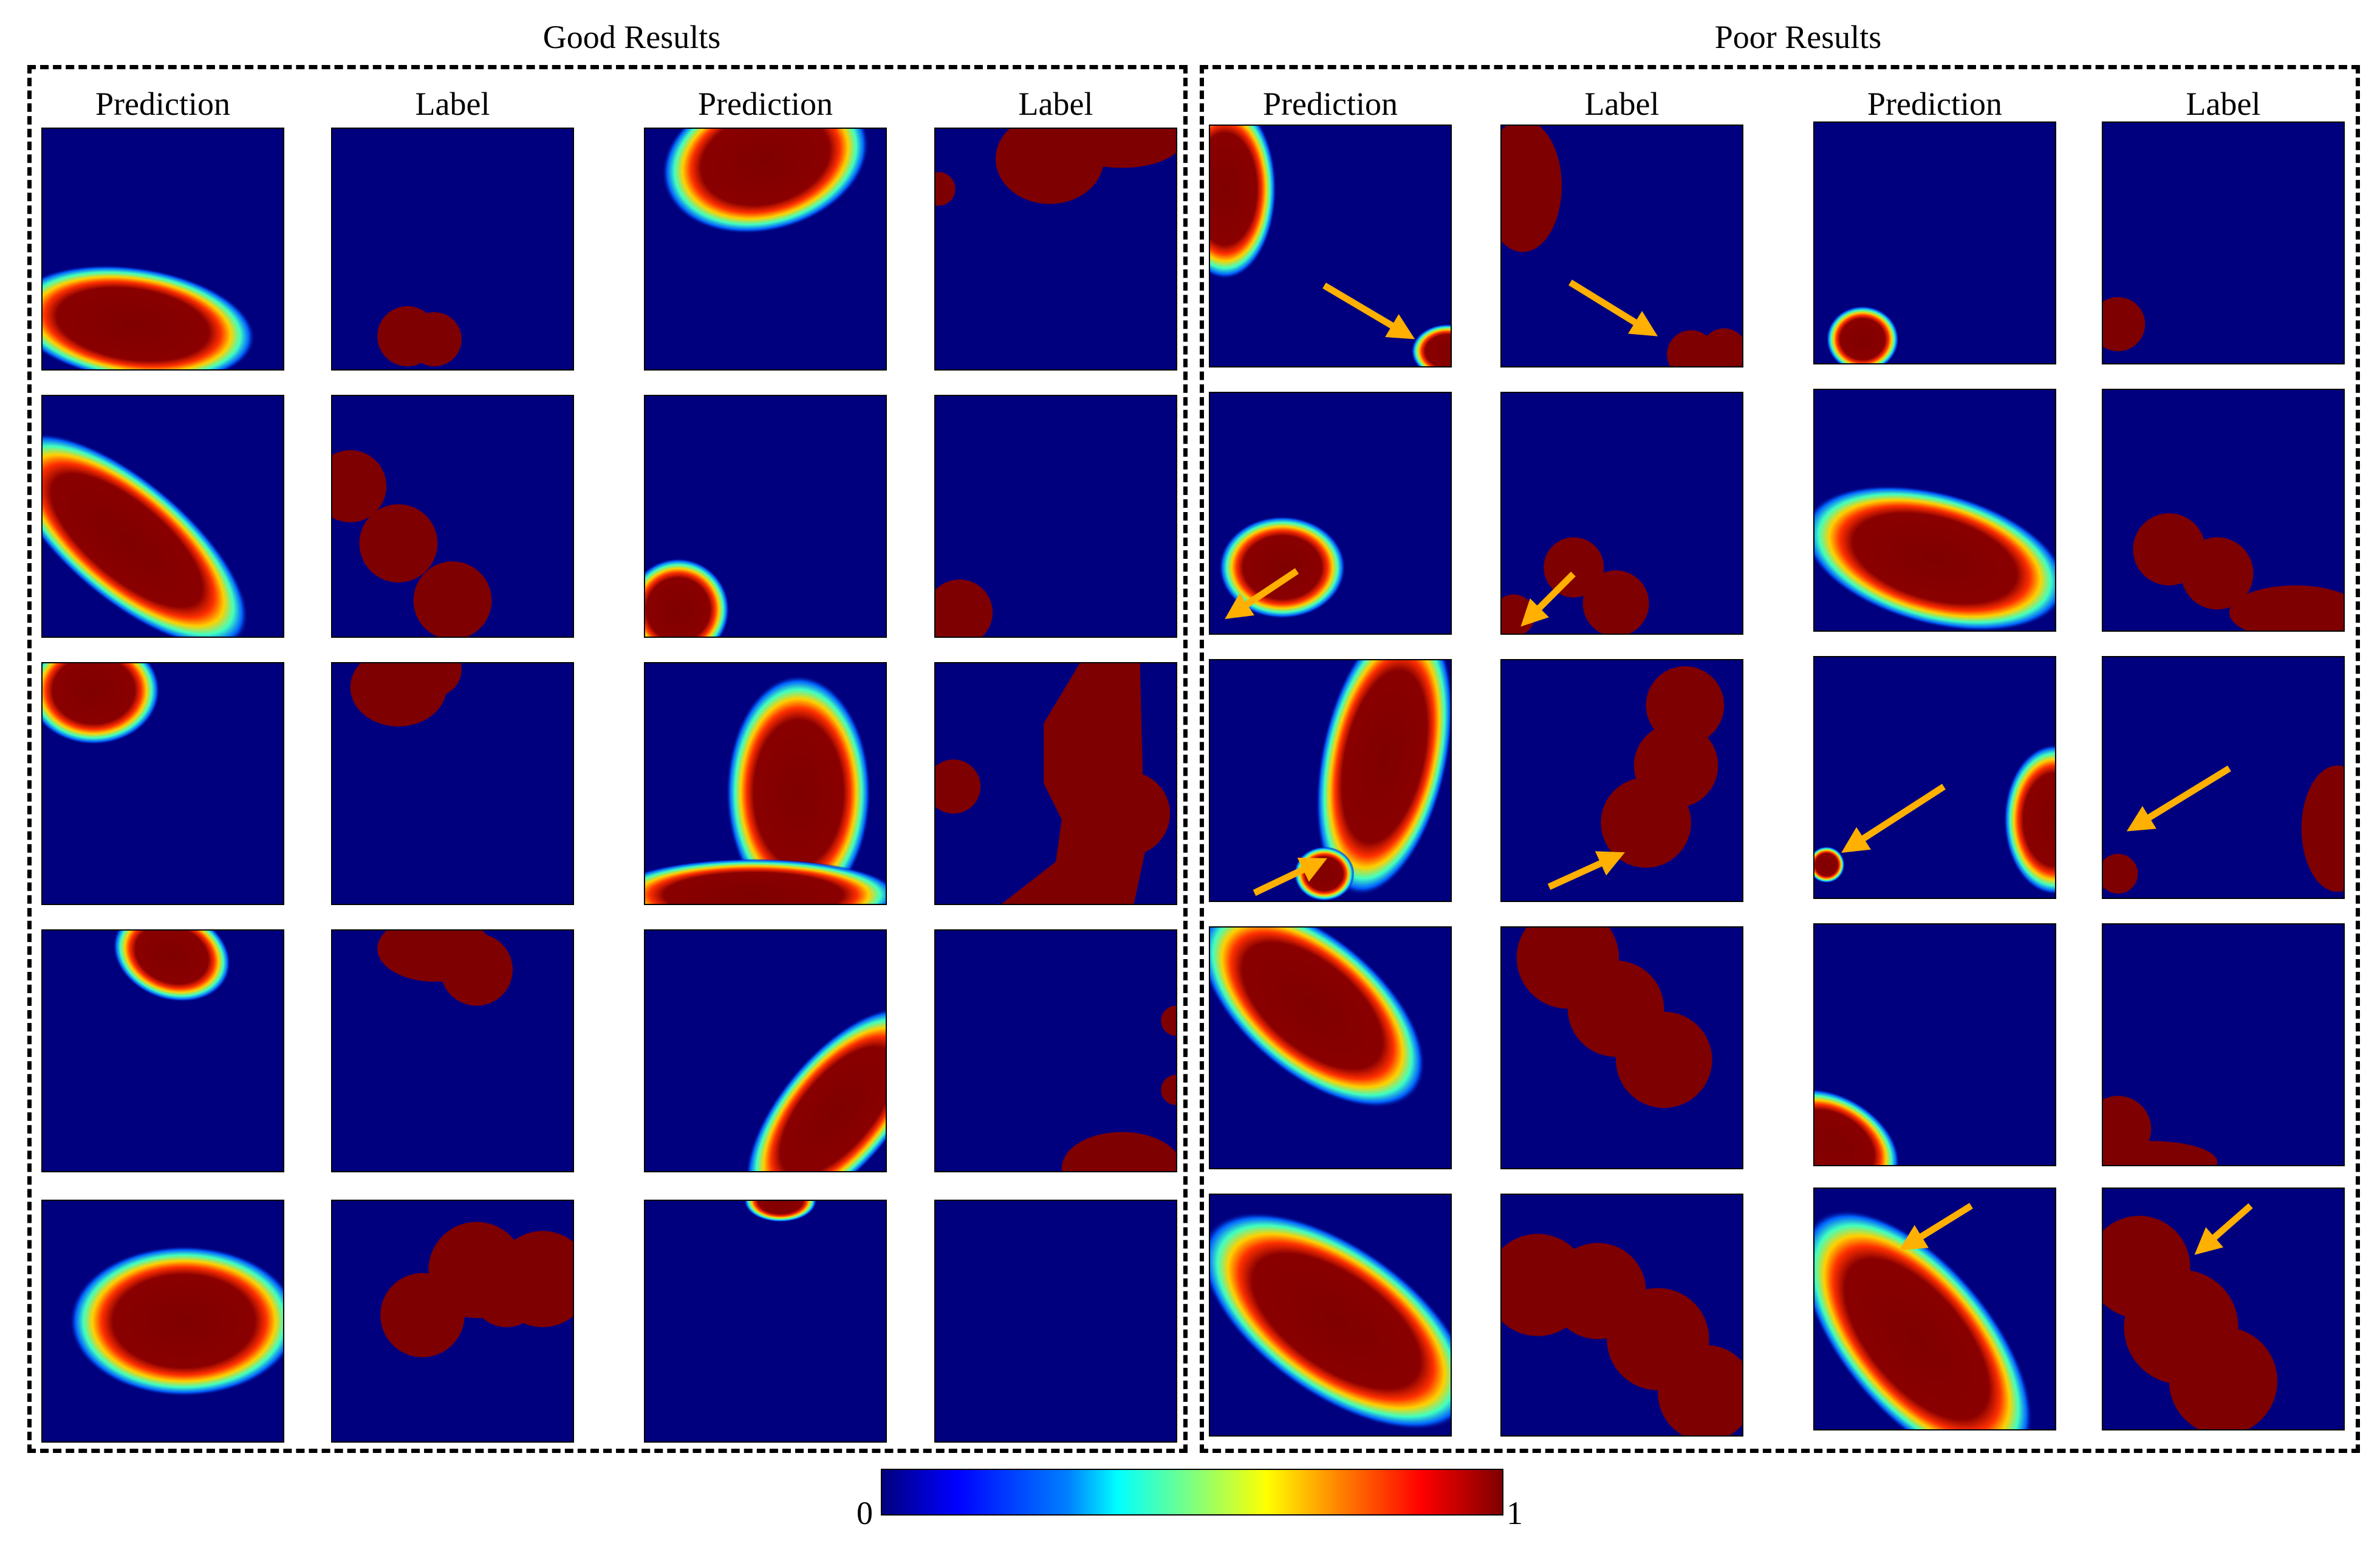  I want to click on col-header-poor-label-2: Label, so click(2223, 104).